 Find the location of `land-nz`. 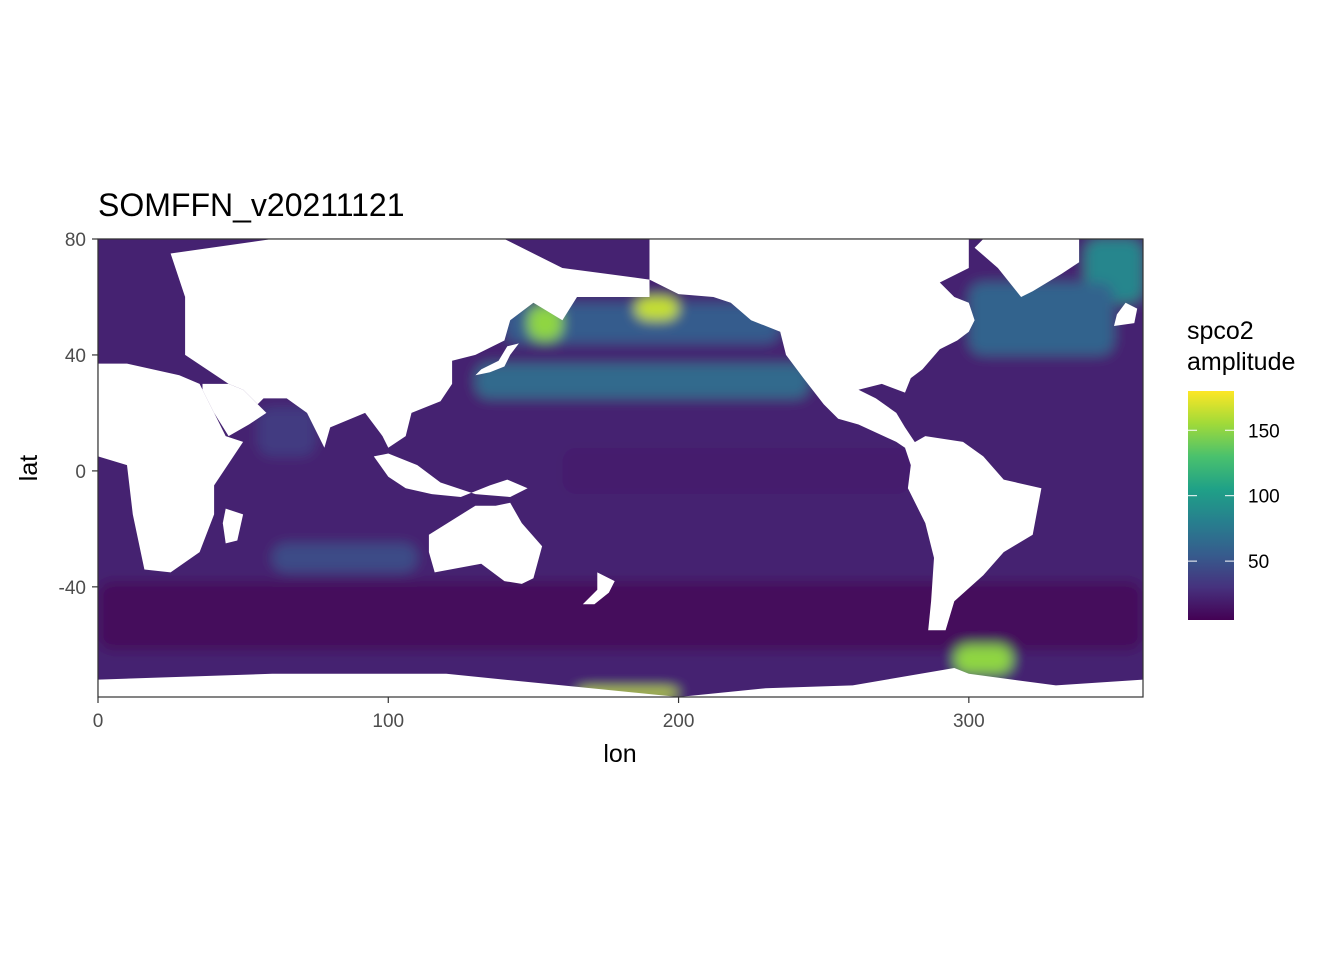

land-nz is located at coordinates (598, 588).